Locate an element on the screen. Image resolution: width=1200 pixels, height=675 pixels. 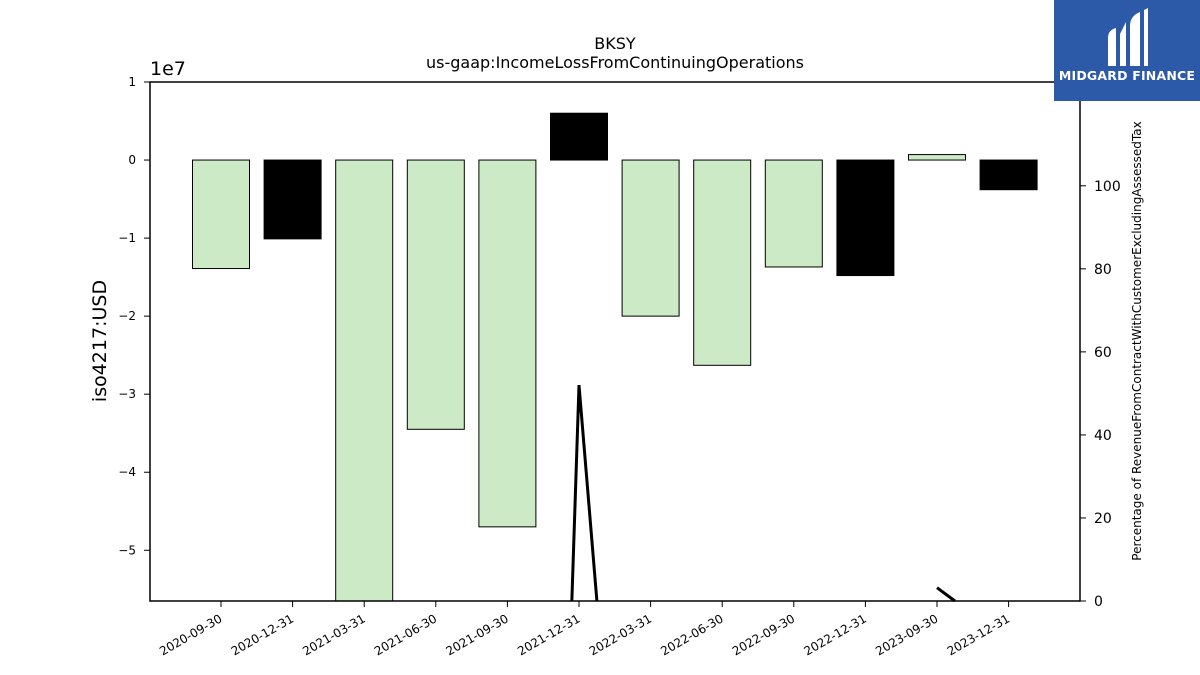
x-tick-label: 2023-09-30 is located at coordinates (906, 634).